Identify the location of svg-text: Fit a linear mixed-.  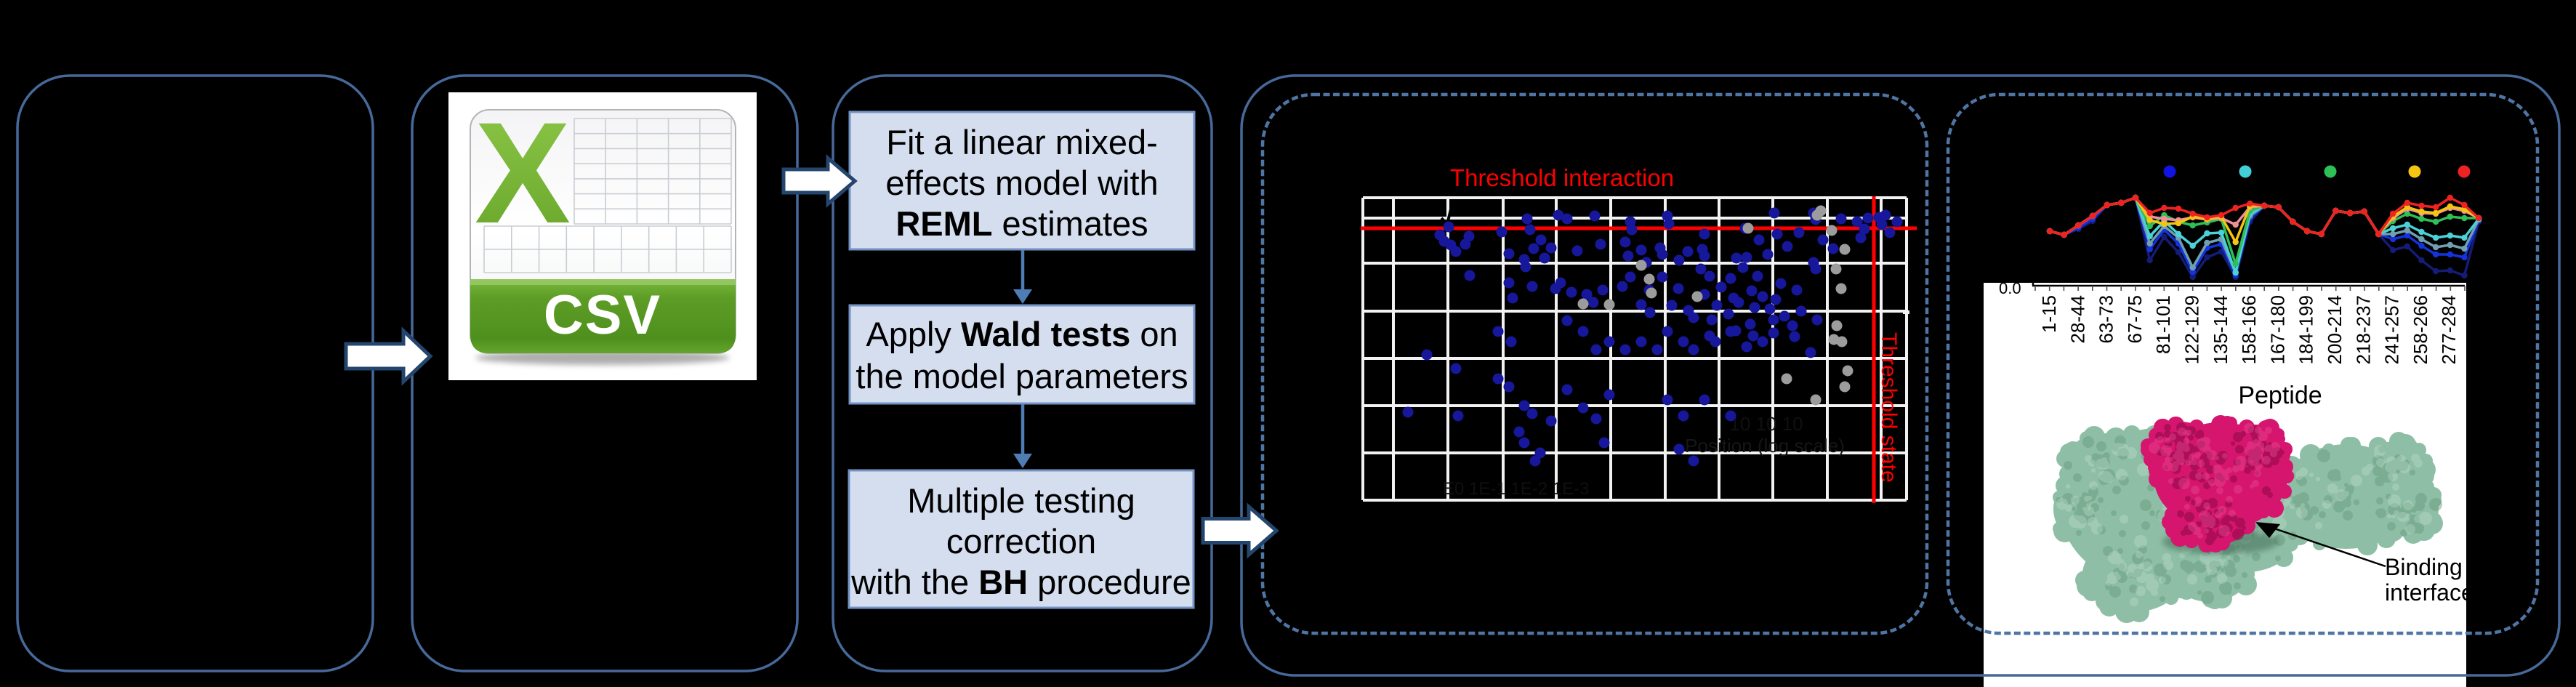
(1022, 142).